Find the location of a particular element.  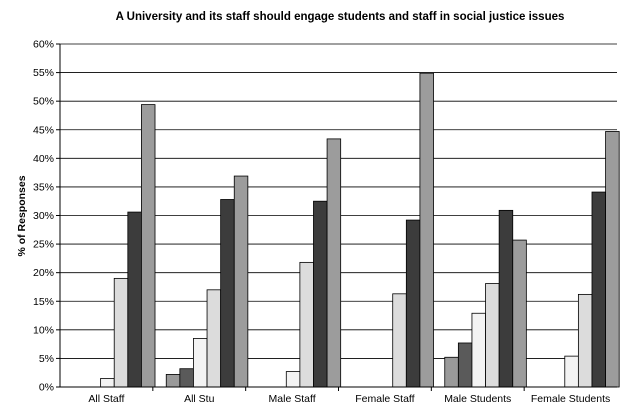

y-tick-label: 45% is located at coordinates (43, 130).